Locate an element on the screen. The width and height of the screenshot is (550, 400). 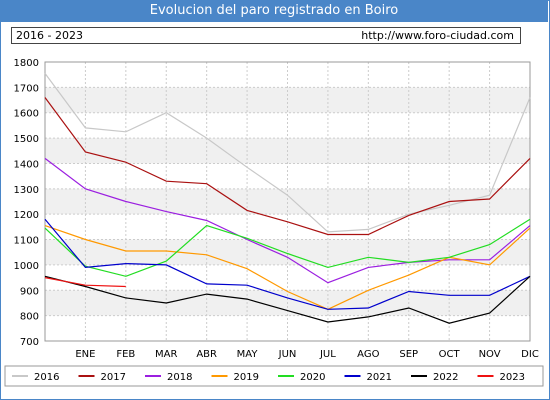
legend-label-2016: 2016 is located at coordinates (46, 377).